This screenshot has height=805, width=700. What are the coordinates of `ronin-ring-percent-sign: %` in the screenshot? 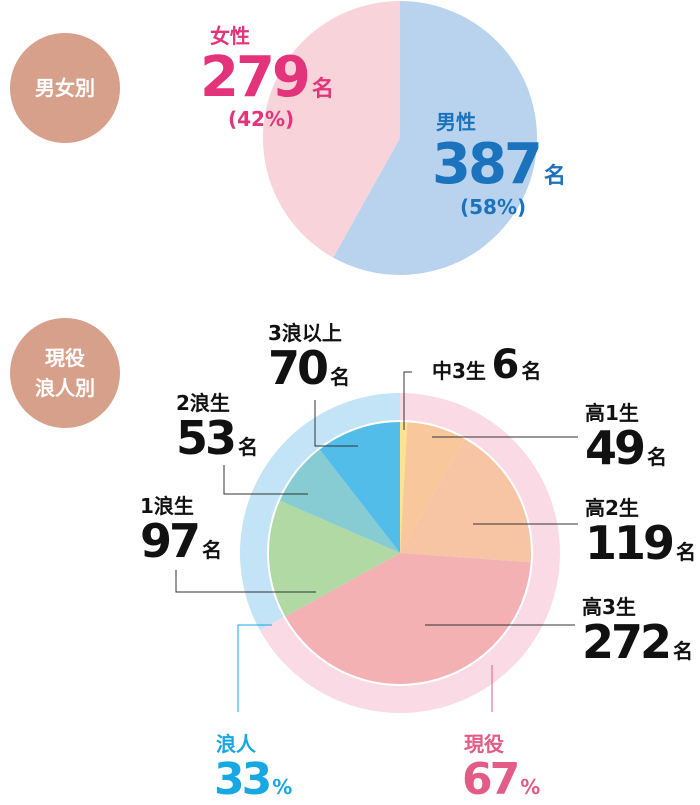 It's located at (282, 787).